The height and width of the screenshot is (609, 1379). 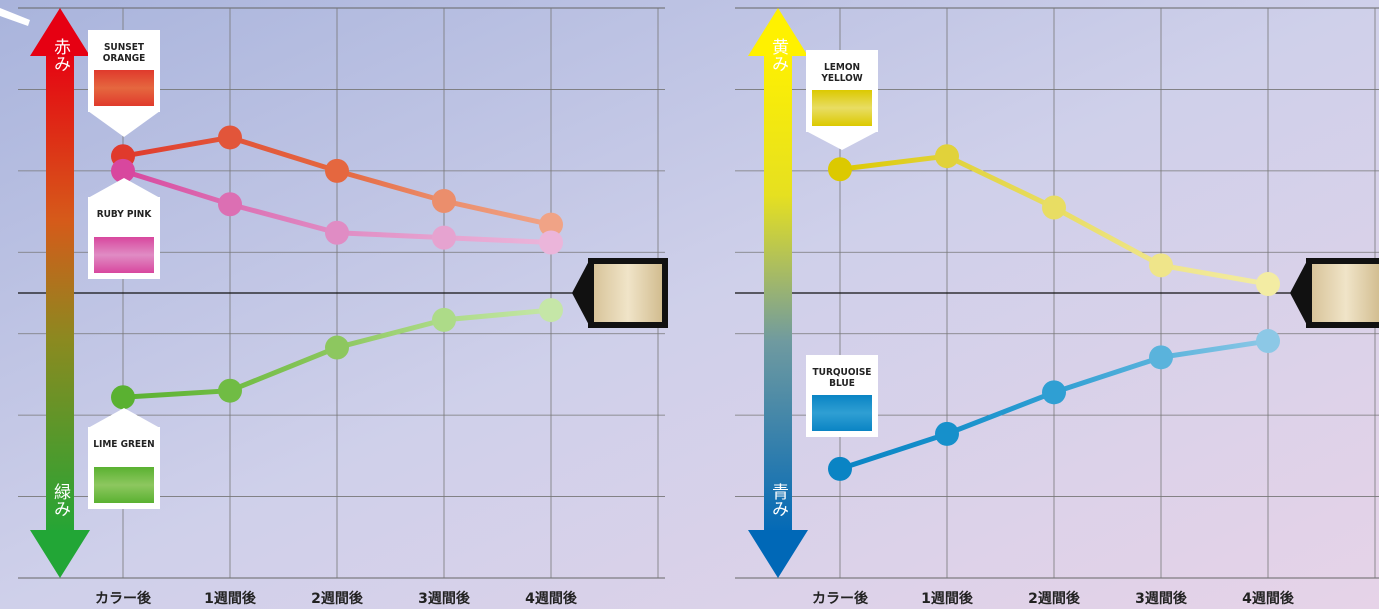 I want to click on series-name: SUNSET ORANGE, so click(x=124, y=53).